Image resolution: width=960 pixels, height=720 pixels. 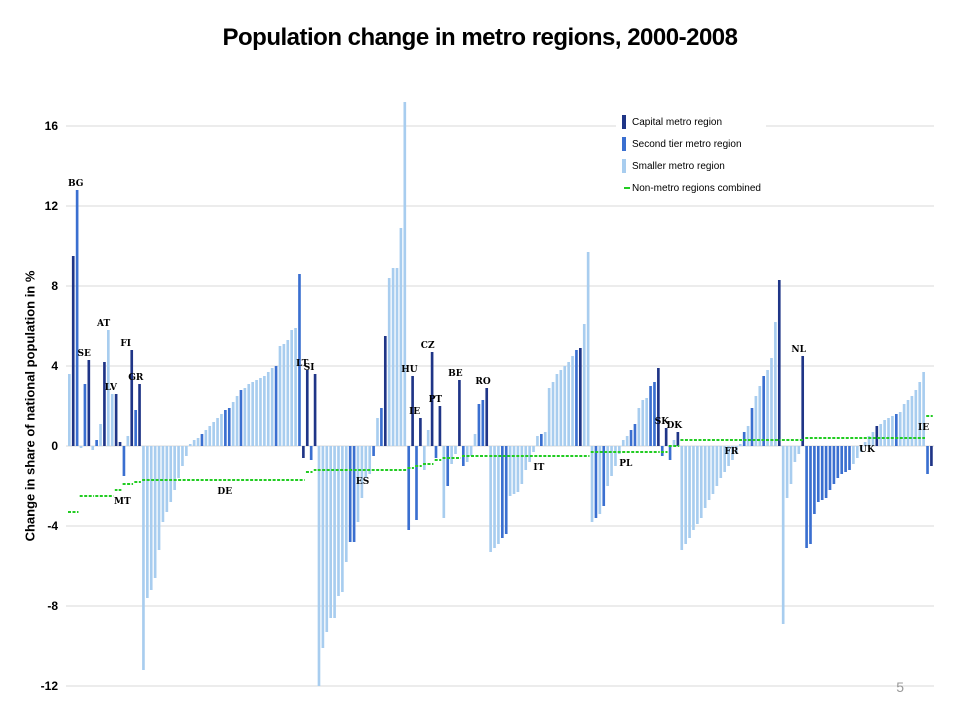 What do you see at coordinates (54, 366) in the screenshot?
I see `y-tick-label: 4` at bounding box center [54, 366].